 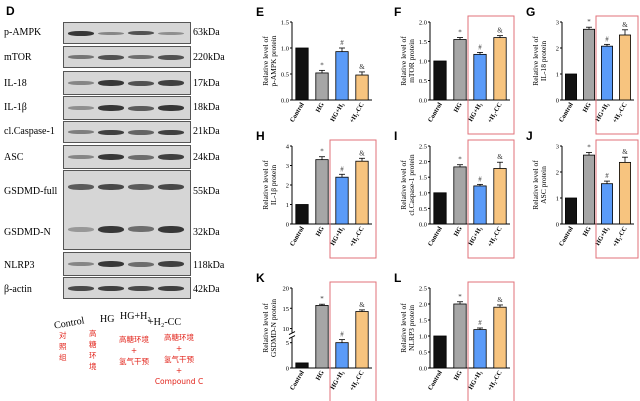 What do you see at coordinates (10, 11) in the screenshot?
I see `panel-letter-d: D` at bounding box center [10, 11].